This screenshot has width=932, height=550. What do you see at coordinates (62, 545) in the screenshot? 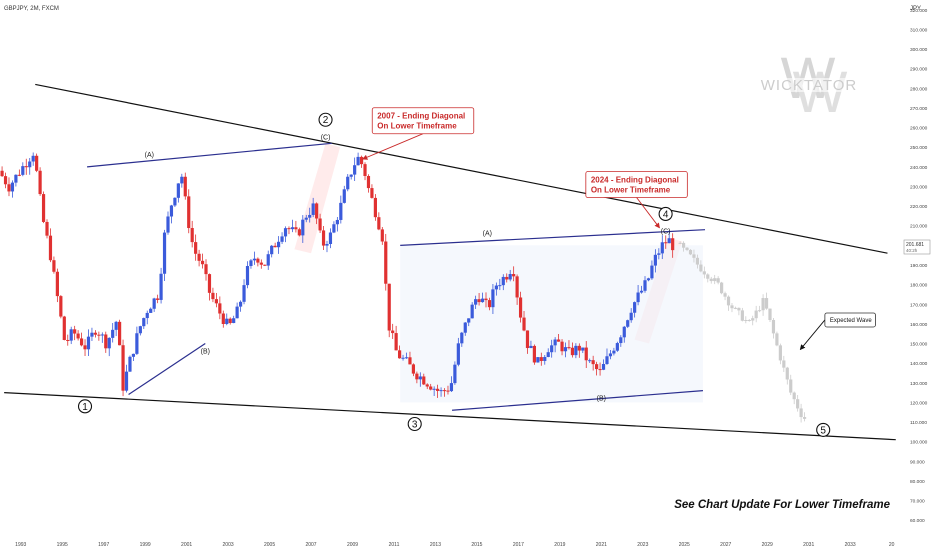
I see `x-tick-label: 1995` at bounding box center [62, 545].